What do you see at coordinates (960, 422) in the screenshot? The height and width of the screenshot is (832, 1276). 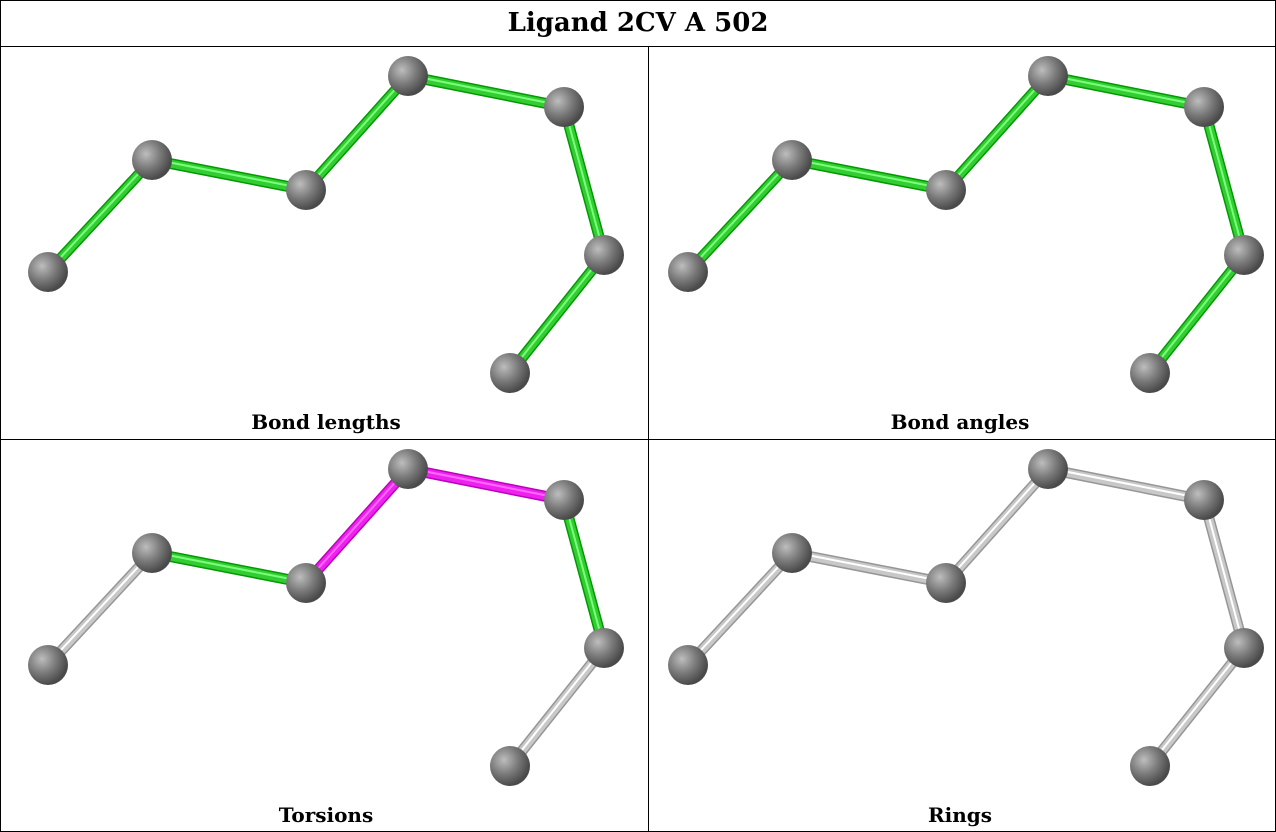 I see `caption-bond-angles: Bond angles` at bounding box center [960, 422].